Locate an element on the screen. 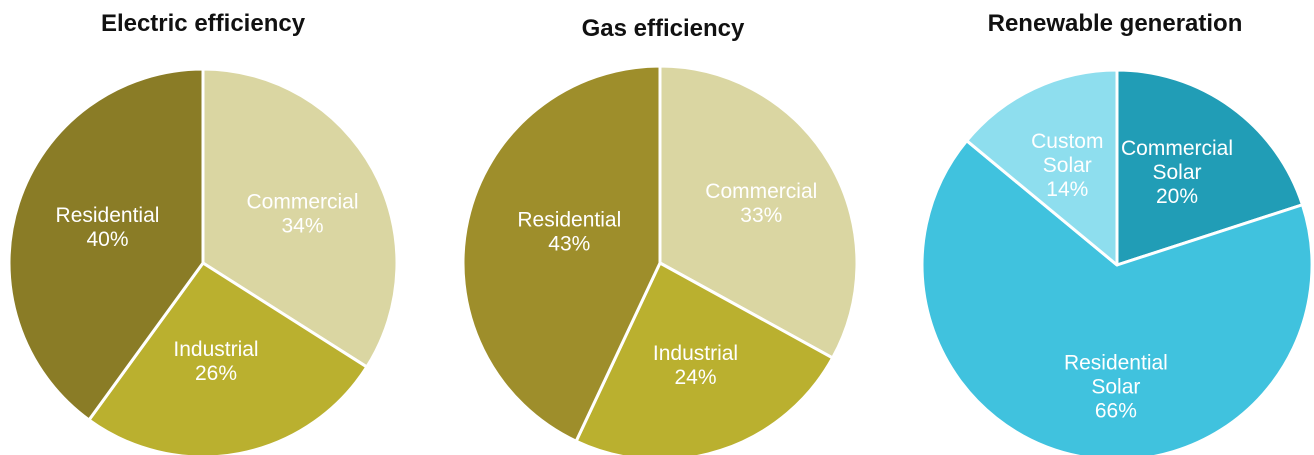  slice-value-label: 40% is located at coordinates (107, 239).